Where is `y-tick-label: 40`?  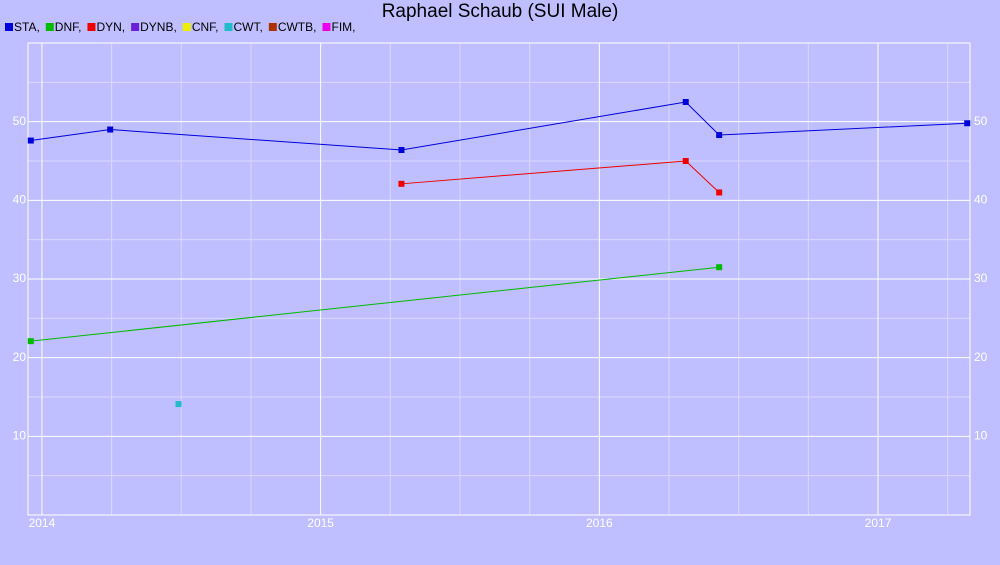
y-tick-label: 40 is located at coordinates (20, 200).